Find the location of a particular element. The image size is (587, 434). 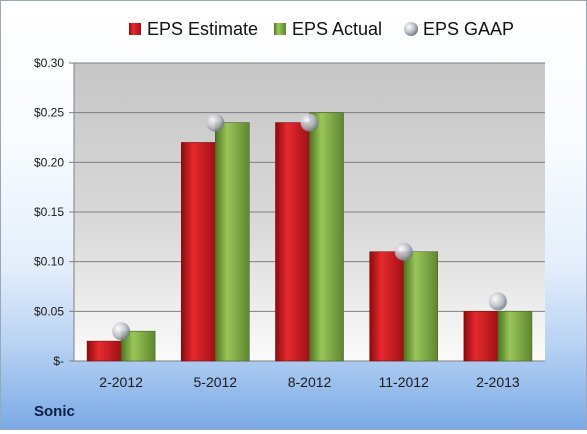

y-tick-label: $0.20 is located at coordinates (49, 162).